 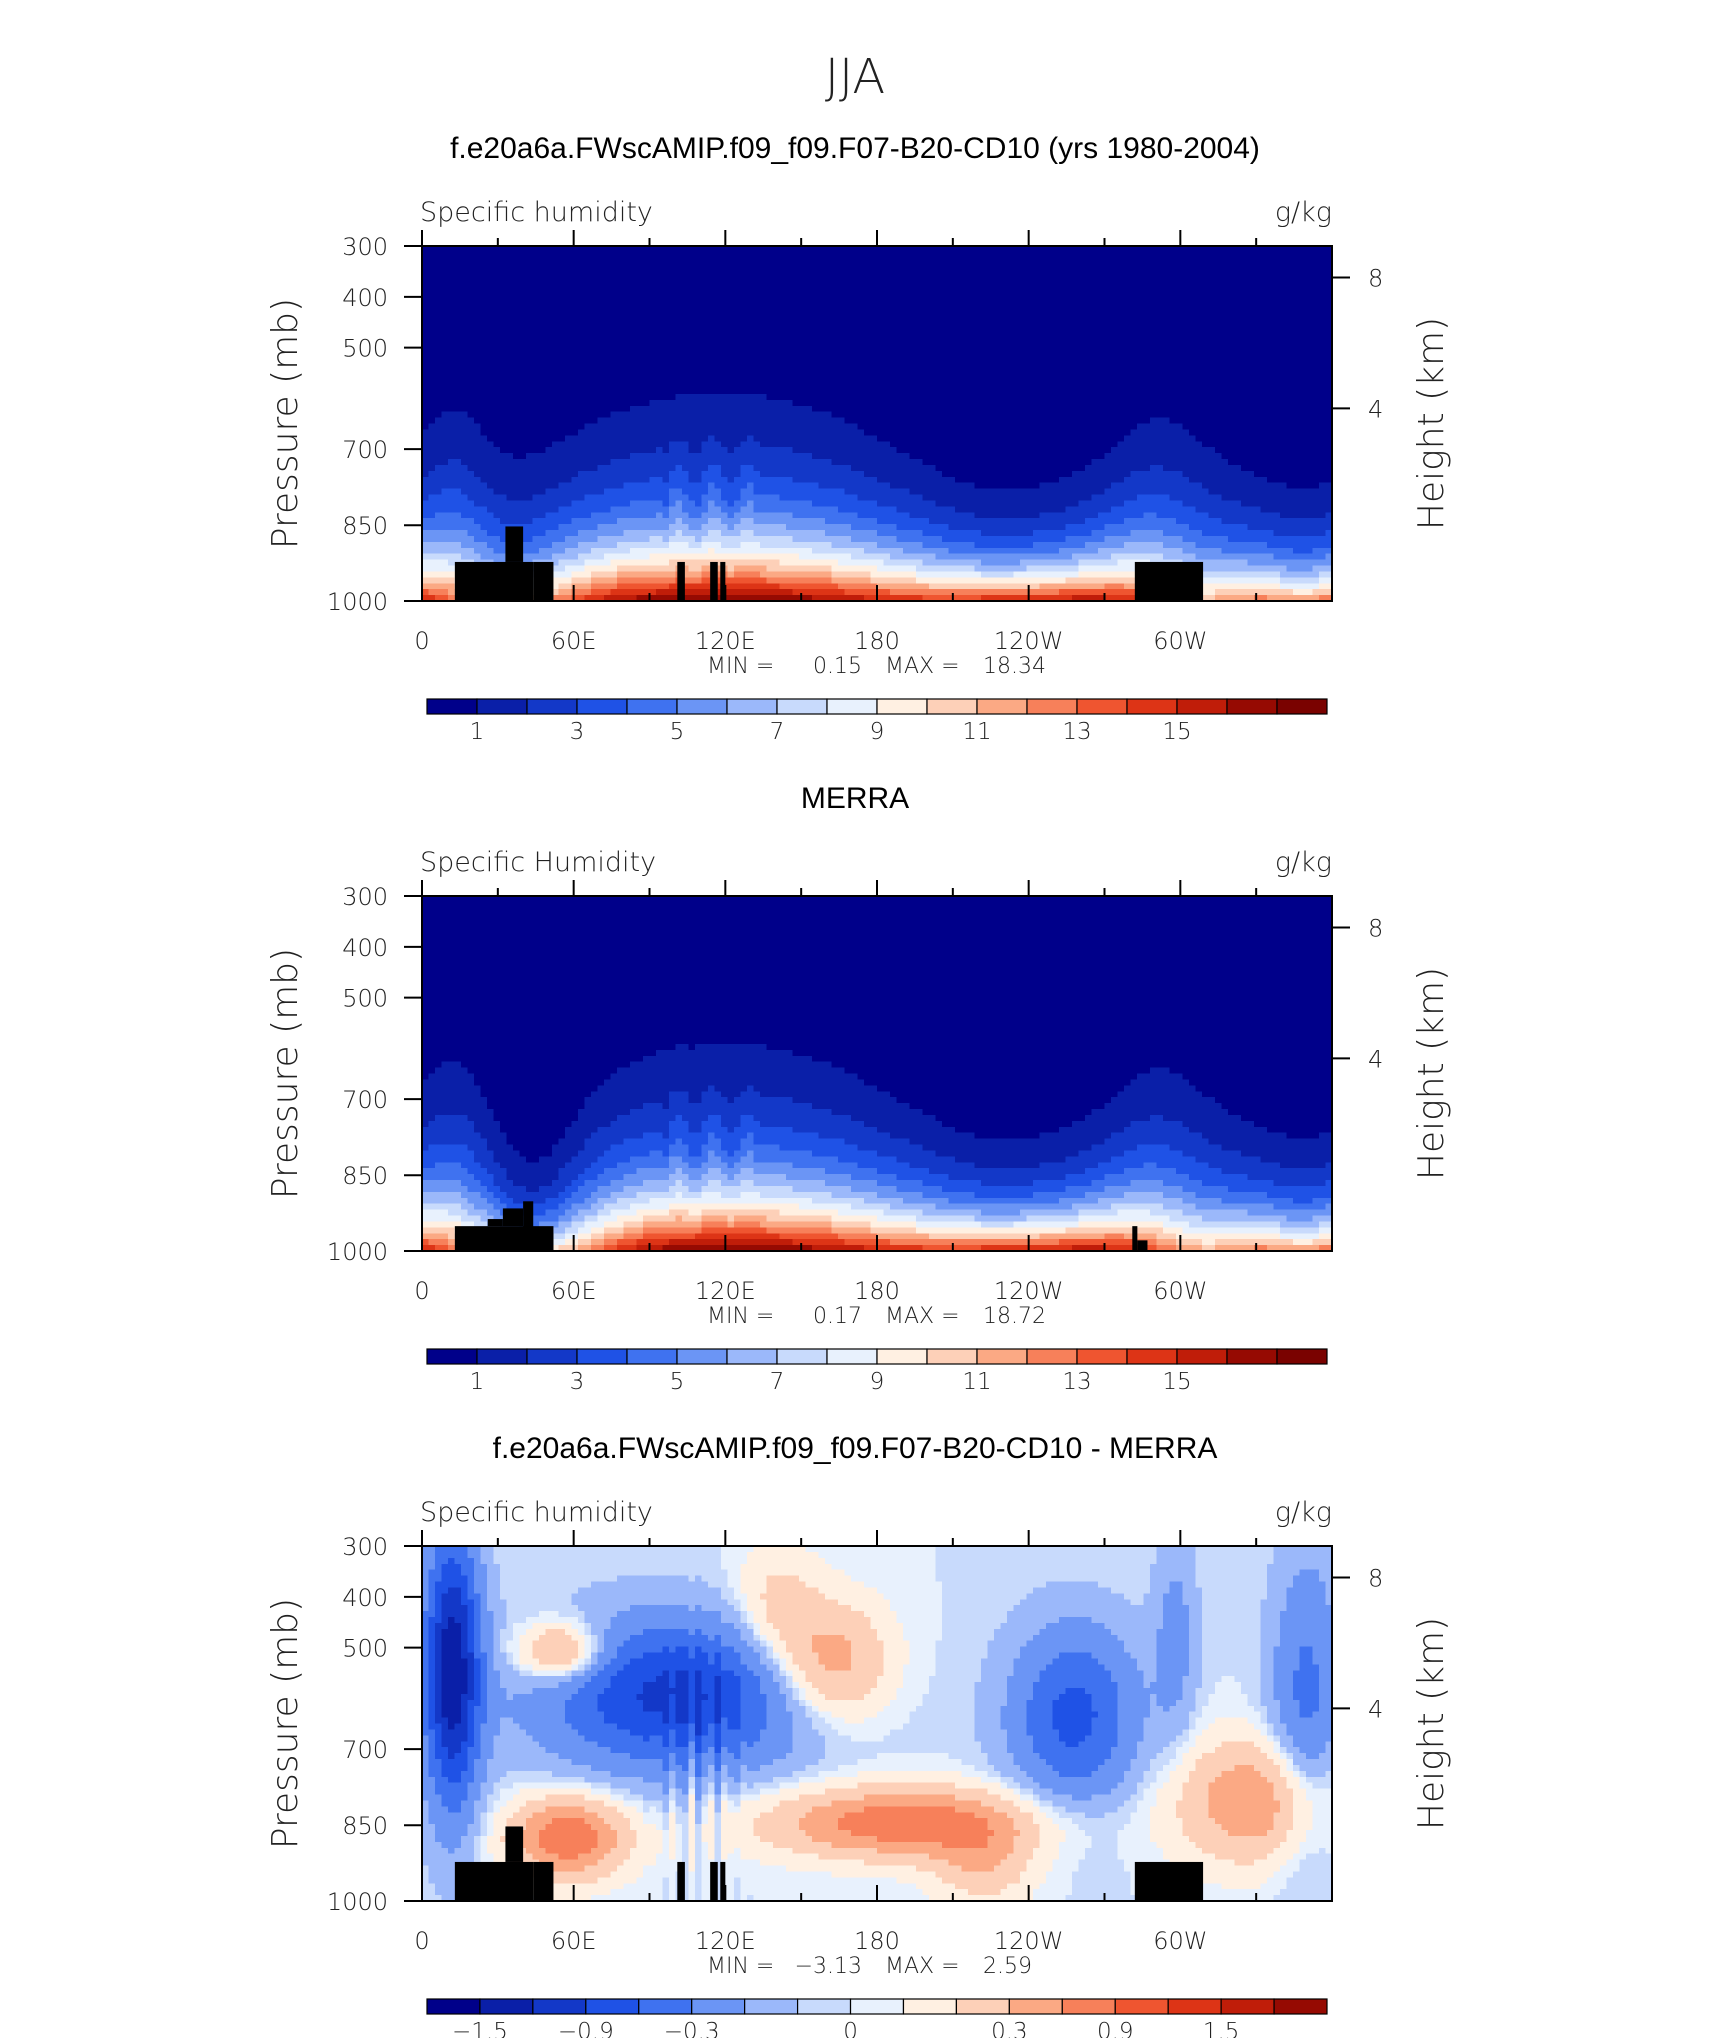 I want to click on max-value: 18.72, so click(x=1014, y=1316).